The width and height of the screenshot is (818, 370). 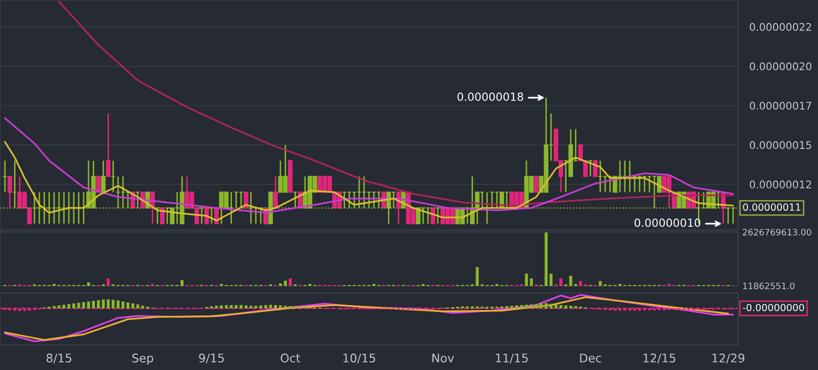 What do you see at coordinates (781, 184) in the screenshot?
I see `y-tick-label: 0.00000012` at bounding box center [781, 184].